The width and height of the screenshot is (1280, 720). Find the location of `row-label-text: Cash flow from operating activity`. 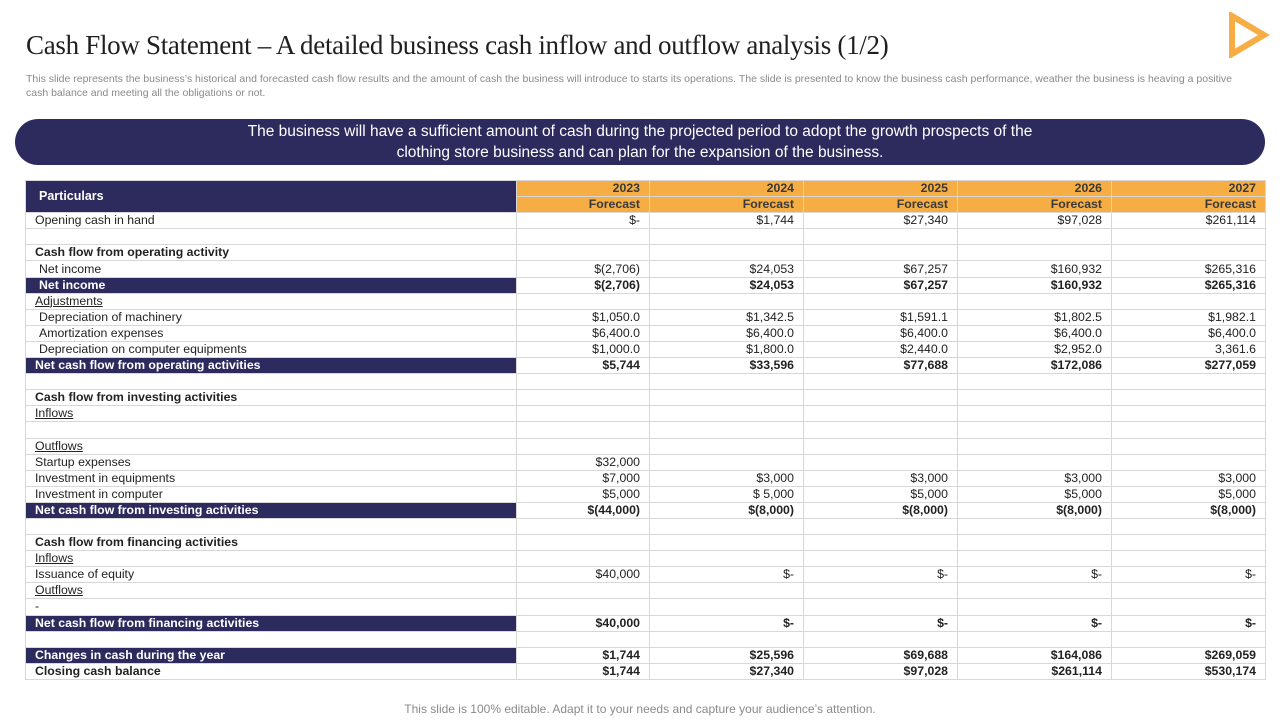

row-label-text: Cash flow from operating activity is located at coordinates (132, 252).